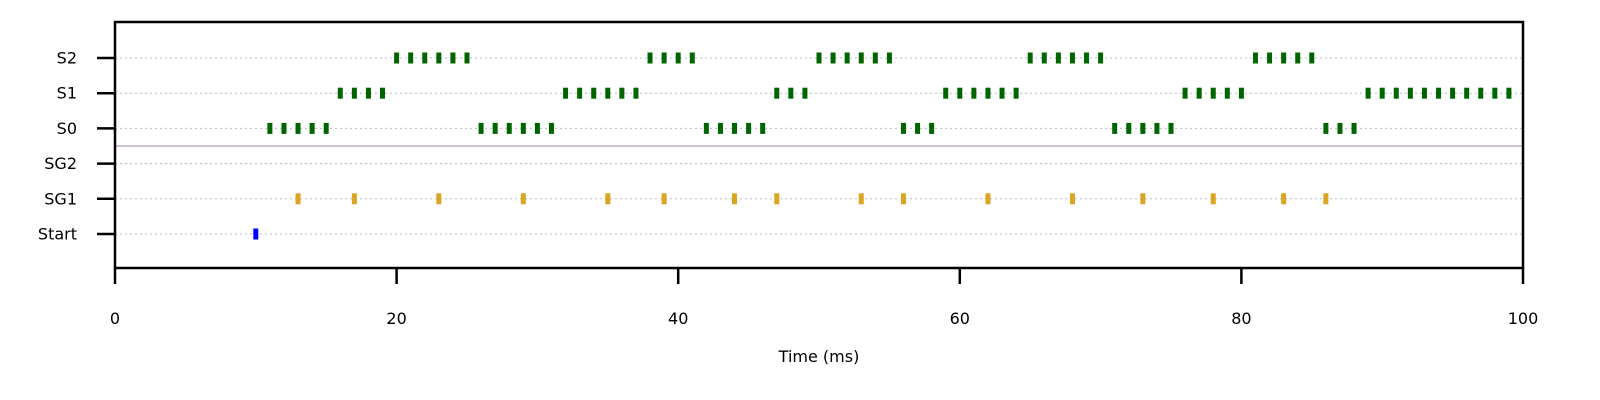  I want to click on y-tick-label-start: Start, so click(57, 234).